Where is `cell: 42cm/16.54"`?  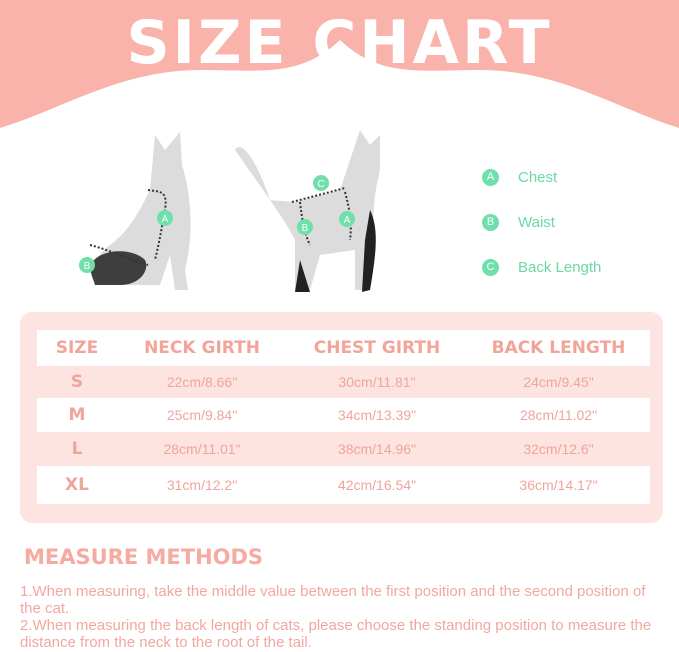 cell: 42cm/16.54" is located at coordinates (377, 485).